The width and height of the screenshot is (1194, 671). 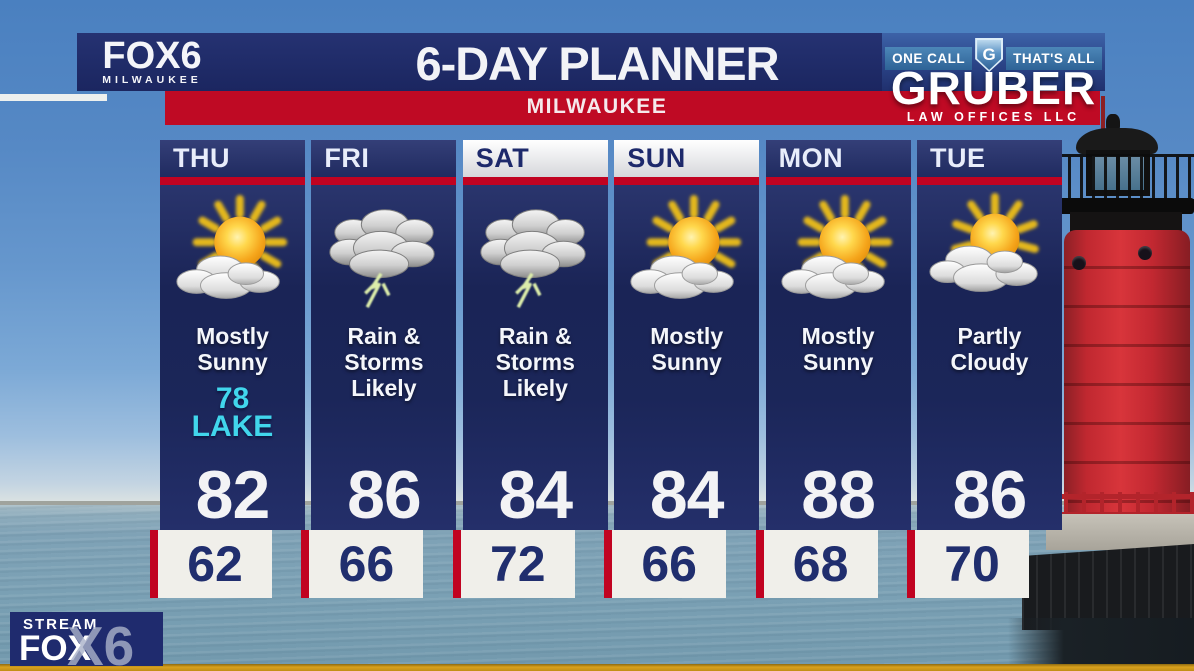 I want to click on location-label: MILWAUKEE, so click(x=597, y=106).